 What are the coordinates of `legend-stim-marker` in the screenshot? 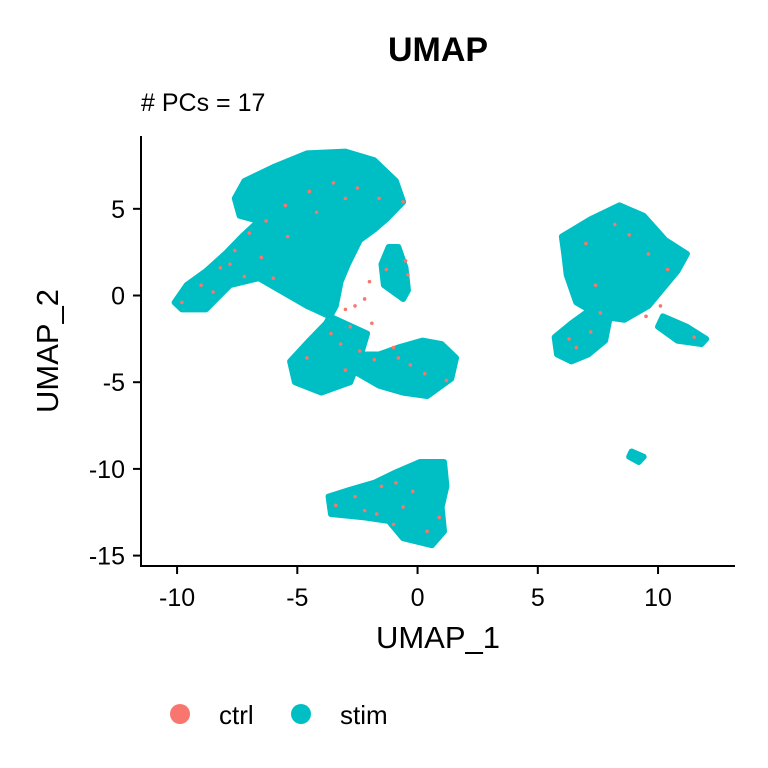 It's located at (301, 714).